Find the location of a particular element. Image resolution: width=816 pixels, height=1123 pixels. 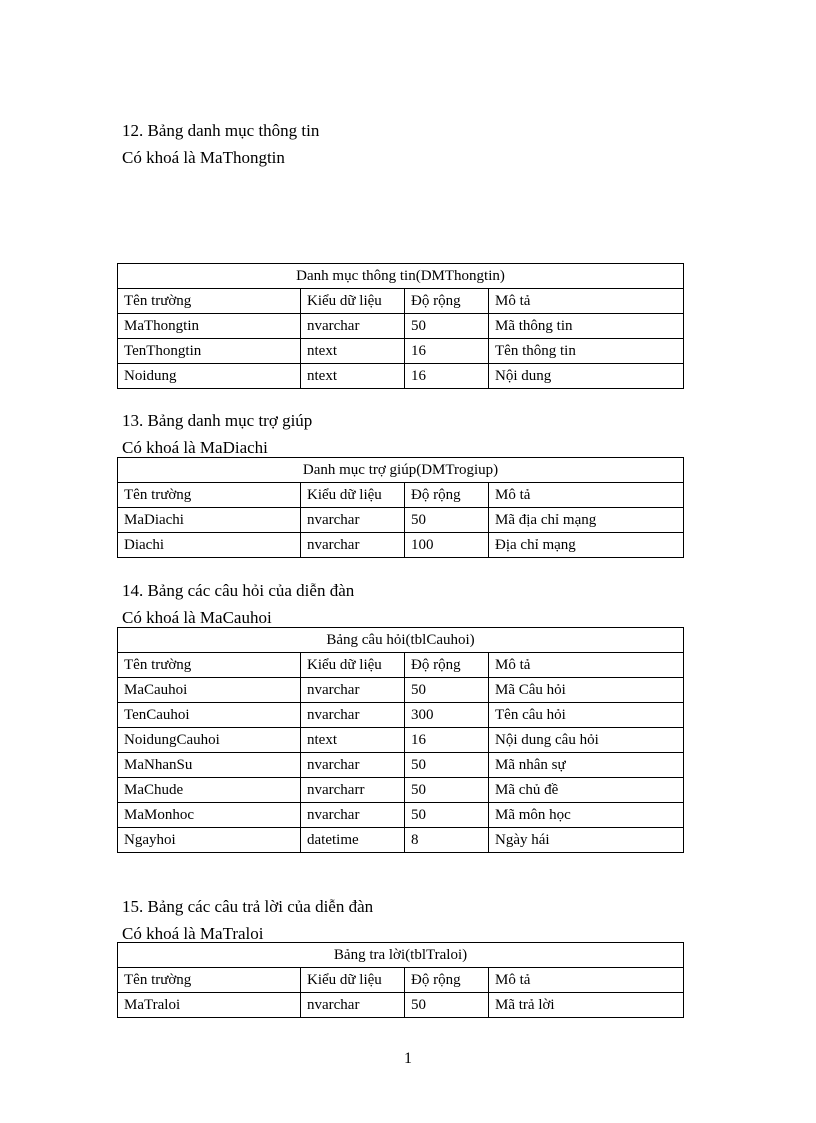

table-row: TenThongtin ntext 16 Tên thông tin is located at coordinates (401, 351).